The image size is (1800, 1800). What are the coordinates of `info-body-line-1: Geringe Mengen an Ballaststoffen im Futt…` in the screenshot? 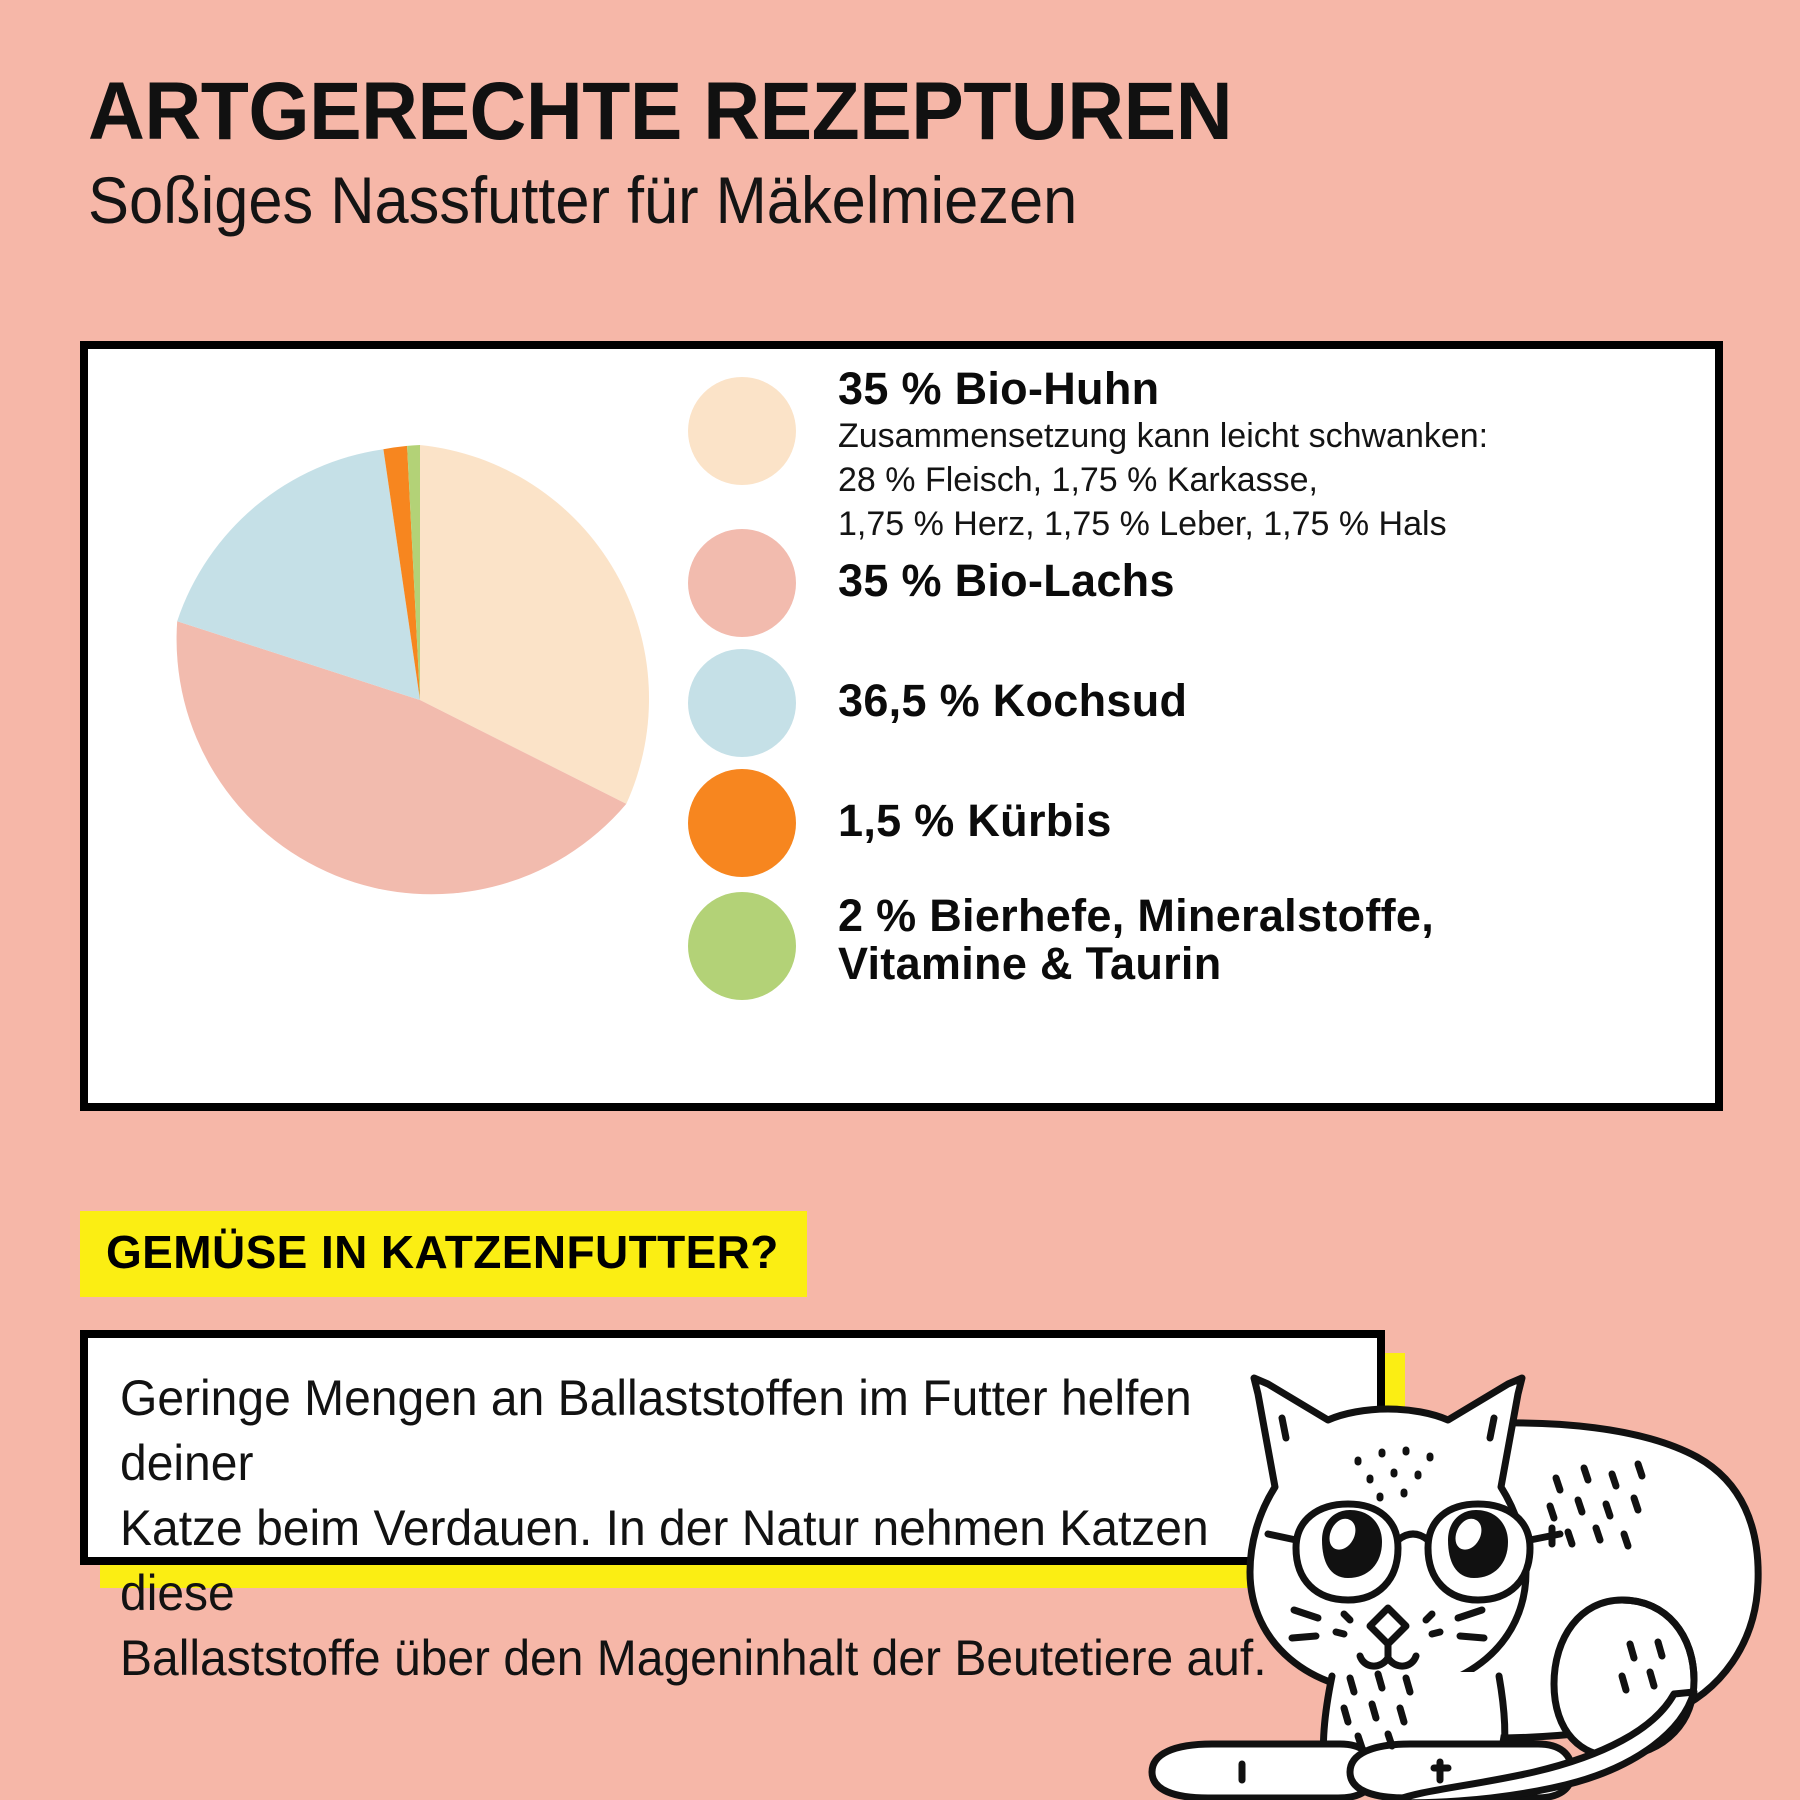 It's located at (656, 1430).